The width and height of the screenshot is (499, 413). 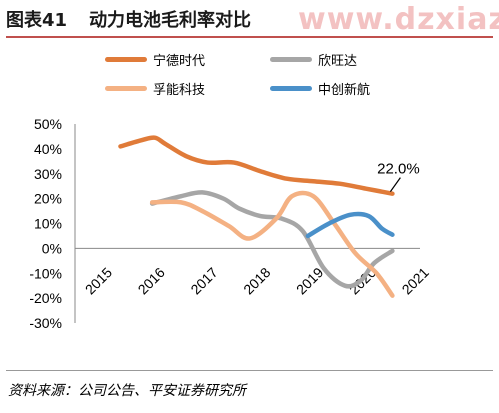 I want to click on y-tick-label: 10%, so click(x=48, y=224).